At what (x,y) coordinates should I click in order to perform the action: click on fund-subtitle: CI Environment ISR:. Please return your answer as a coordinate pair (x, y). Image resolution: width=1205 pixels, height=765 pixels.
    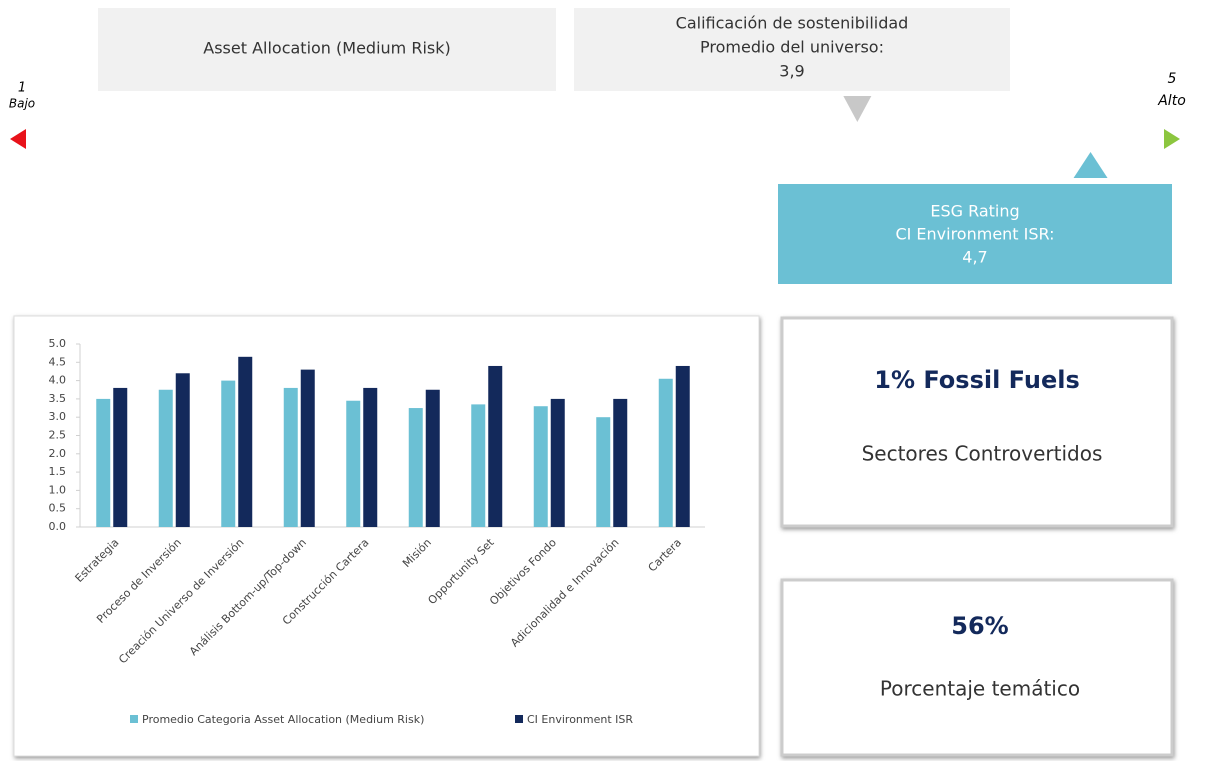
    Looking at the image, I should click on (974, 234).